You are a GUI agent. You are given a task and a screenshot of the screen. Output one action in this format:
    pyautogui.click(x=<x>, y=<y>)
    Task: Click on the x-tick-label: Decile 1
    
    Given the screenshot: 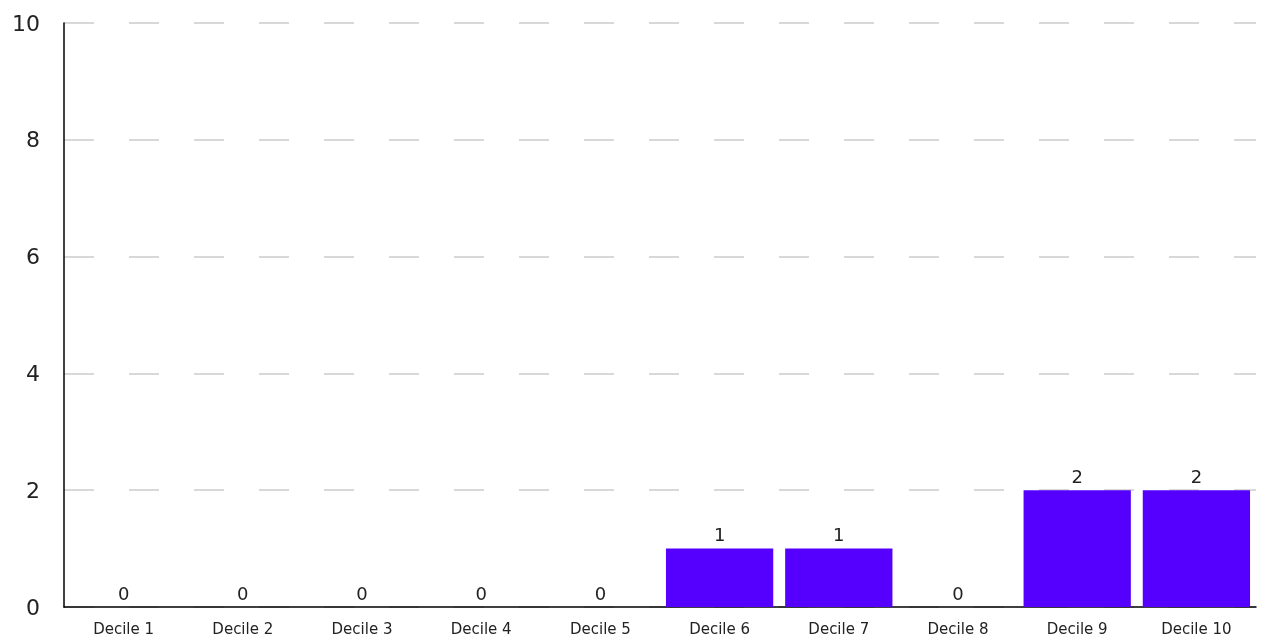 What is the action you would take?
    pyautogui.click(x=124, y=628)
    